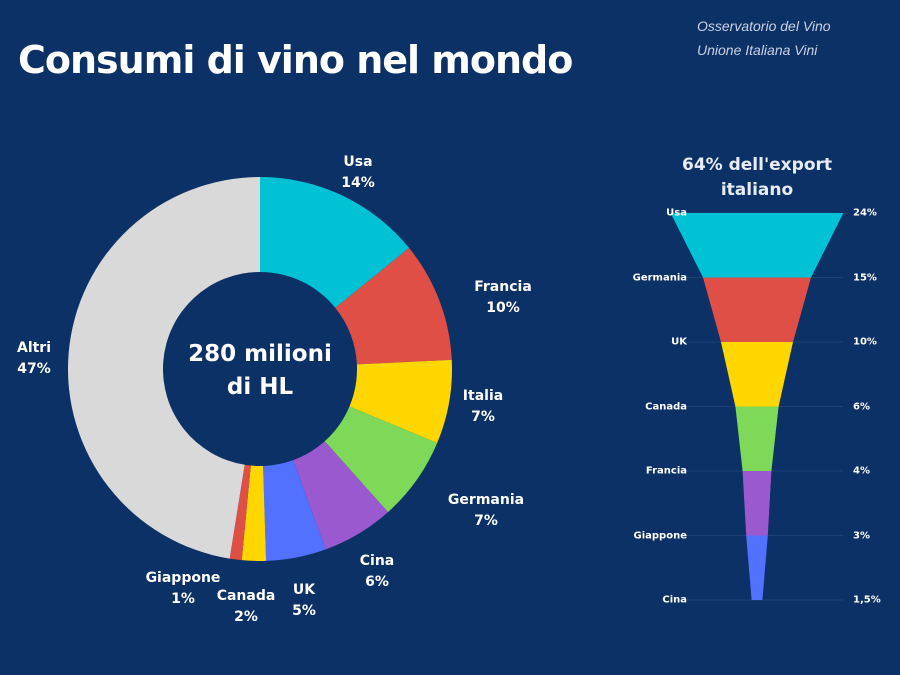  Describe the element at coordinates (865, 342) in the screenshot. I see `funnel-value-label: 10%` at that location.